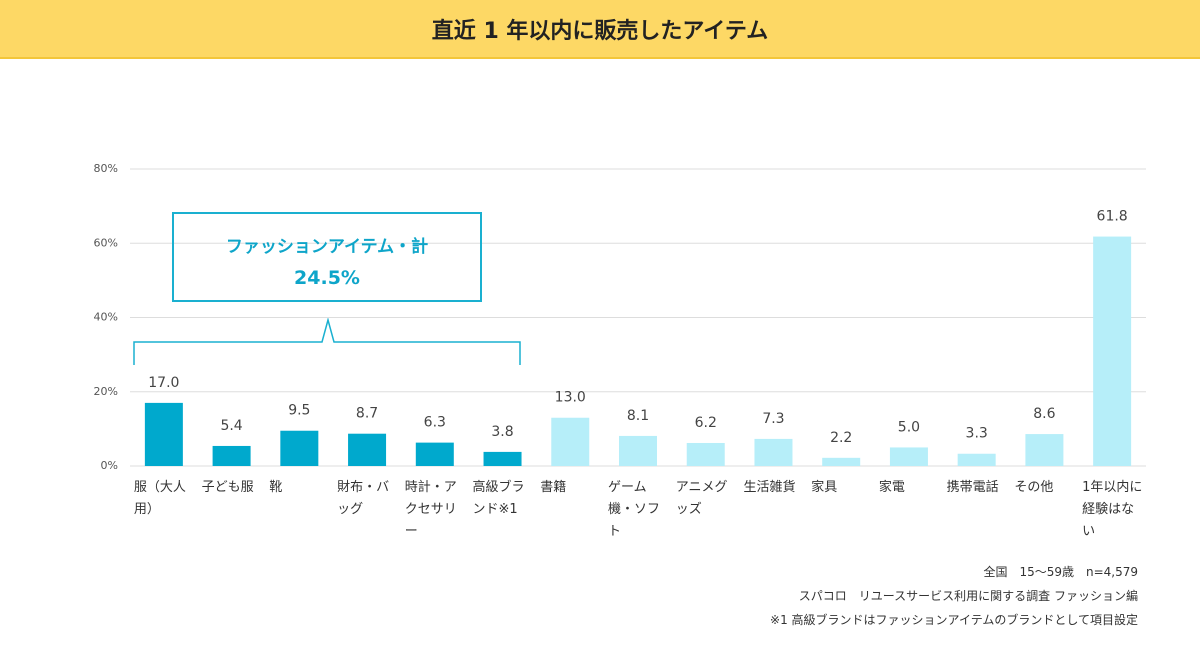  Describe the element at coordinates (968, 596) in the screenshot. I see `note: スパコロ リユースサービス利用に関する調査 ファッション編` at that location.